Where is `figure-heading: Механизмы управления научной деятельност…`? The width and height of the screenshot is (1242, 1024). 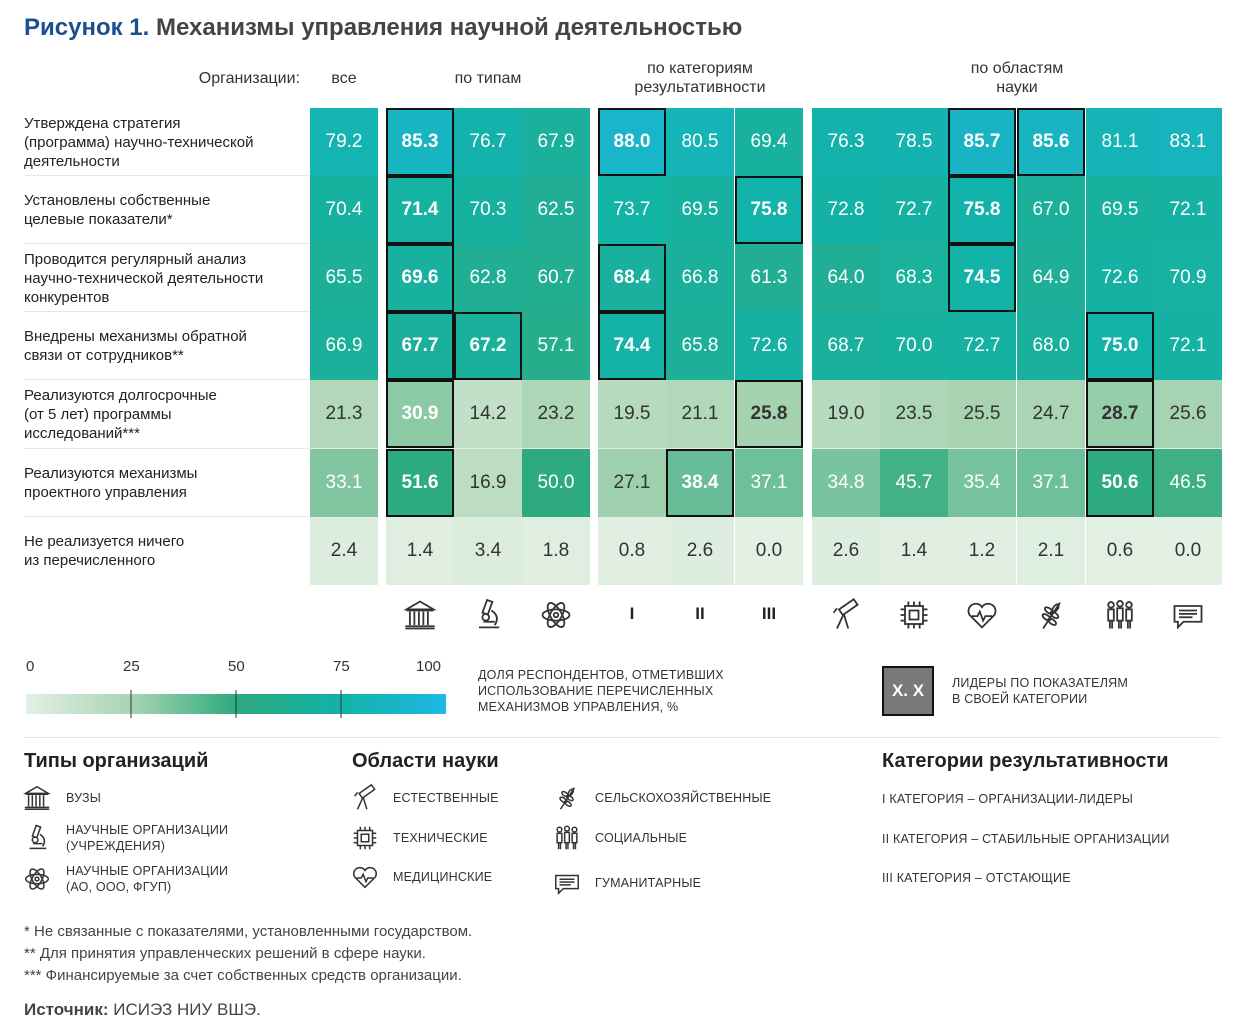
figure-heading: Механизмы управления научной деятельност… is located at coordinates (449, 27).